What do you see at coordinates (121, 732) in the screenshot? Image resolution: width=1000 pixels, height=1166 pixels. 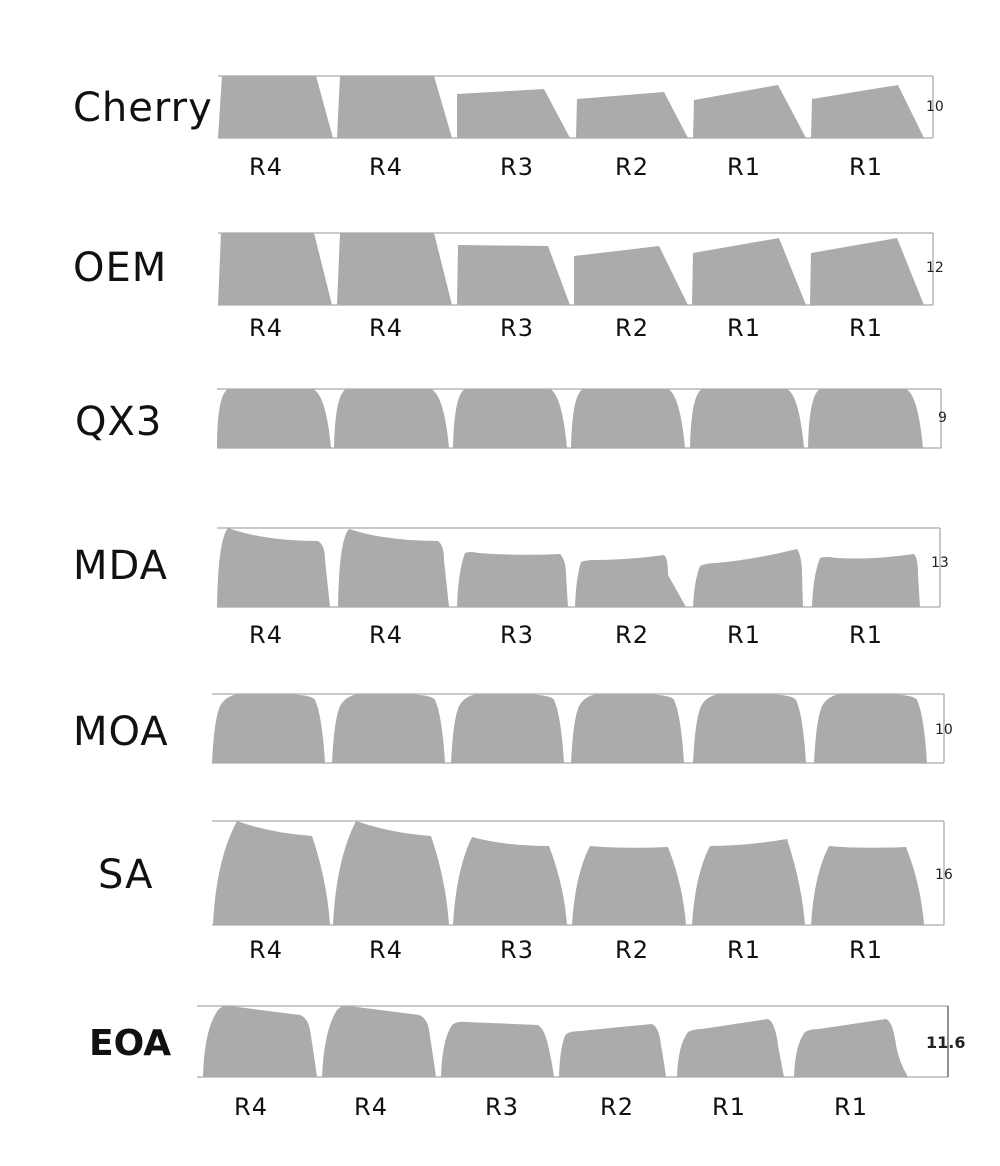 I see `profile-name: MOA` at bounding box center [121, 732].